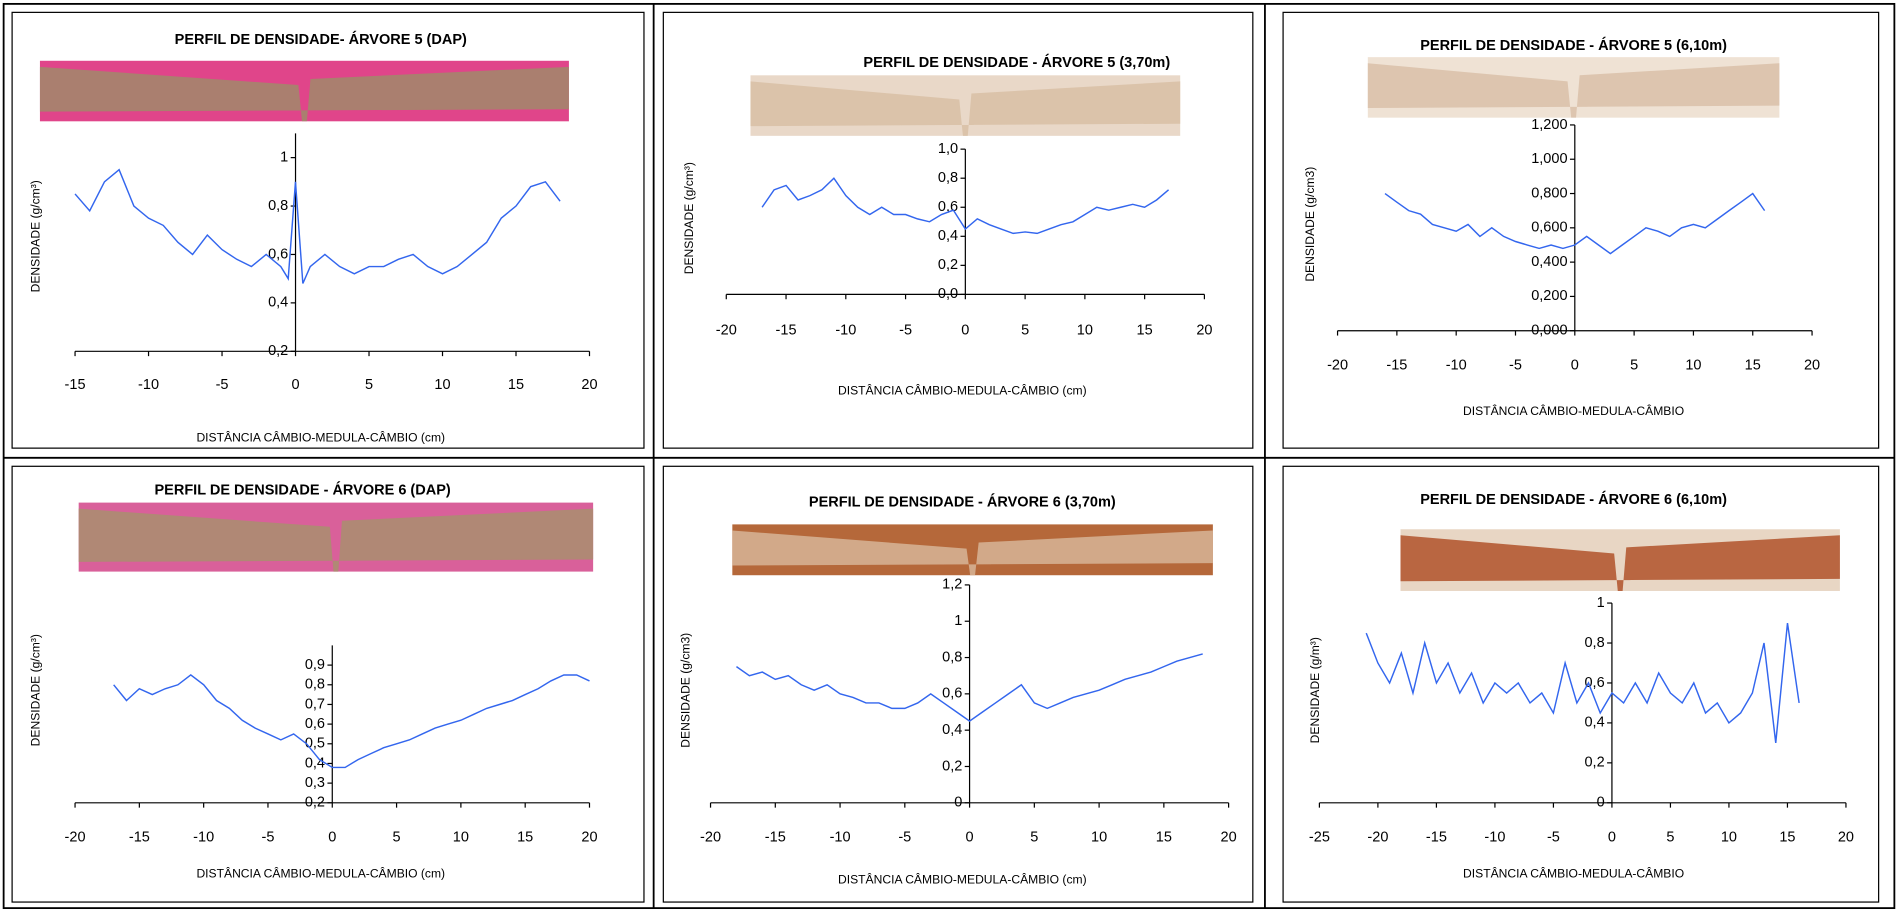  I want to click on y-tick-label: 1,0, so click(948, 149).